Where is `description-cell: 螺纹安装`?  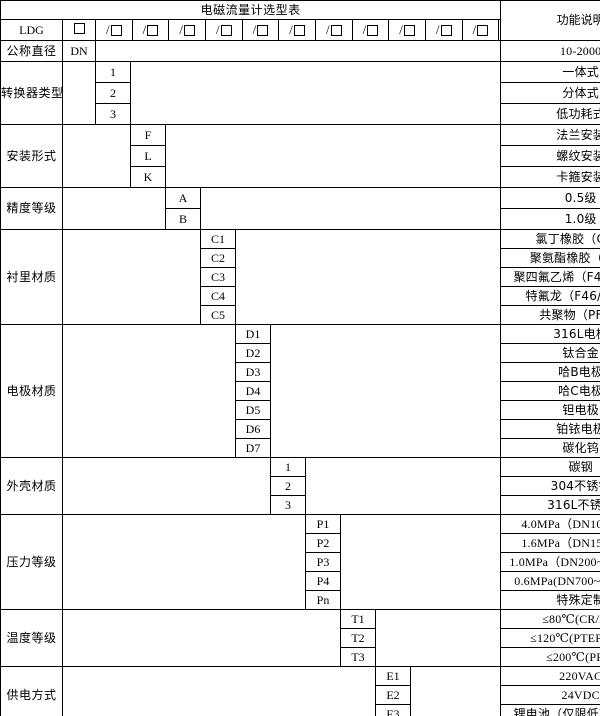 description-cell: 螺纹安装 is located at coordinates (550, 156).